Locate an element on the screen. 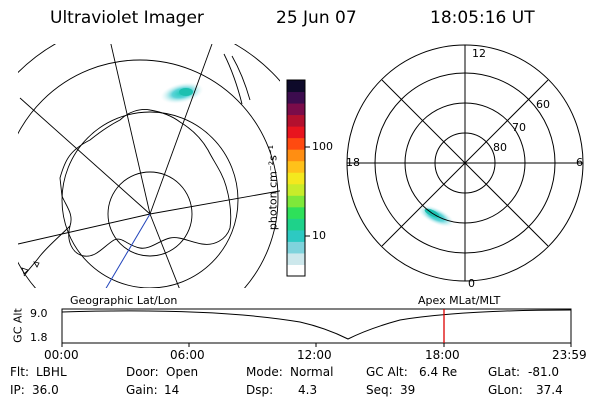  xtick-1200: 12:00 is located at coordinates (314, 355).